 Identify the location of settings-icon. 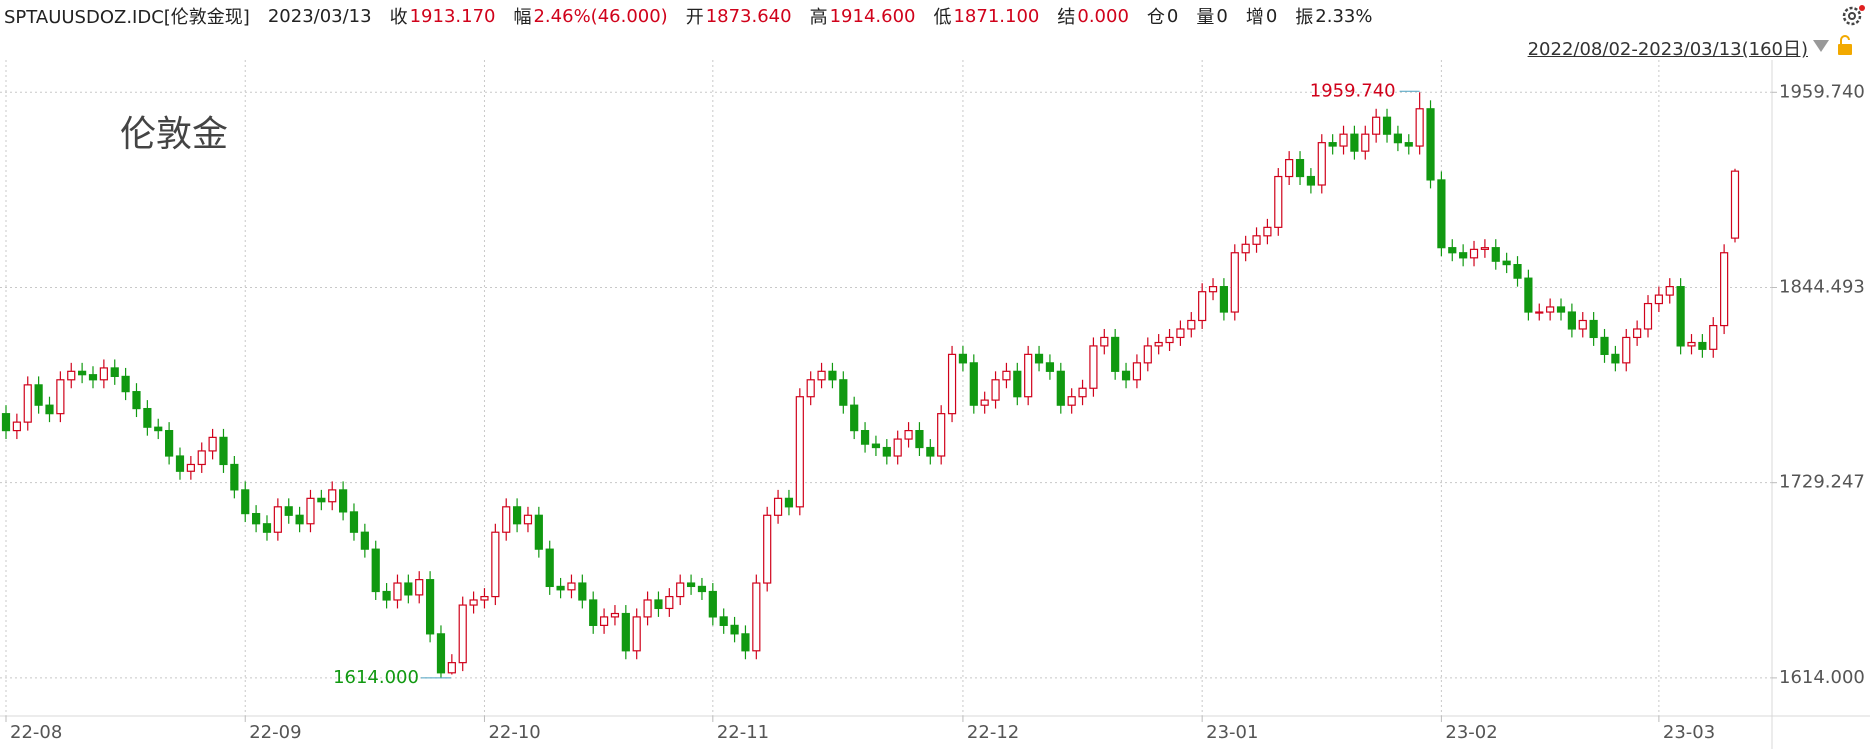
(1853, 15).